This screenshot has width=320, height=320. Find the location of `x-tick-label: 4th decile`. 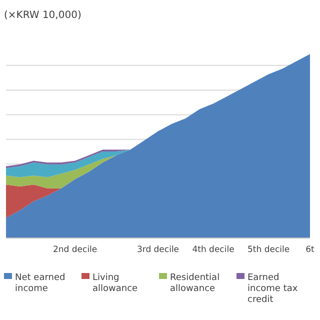

x-tick-label: 4th decile is located at coordinates (213, 250).